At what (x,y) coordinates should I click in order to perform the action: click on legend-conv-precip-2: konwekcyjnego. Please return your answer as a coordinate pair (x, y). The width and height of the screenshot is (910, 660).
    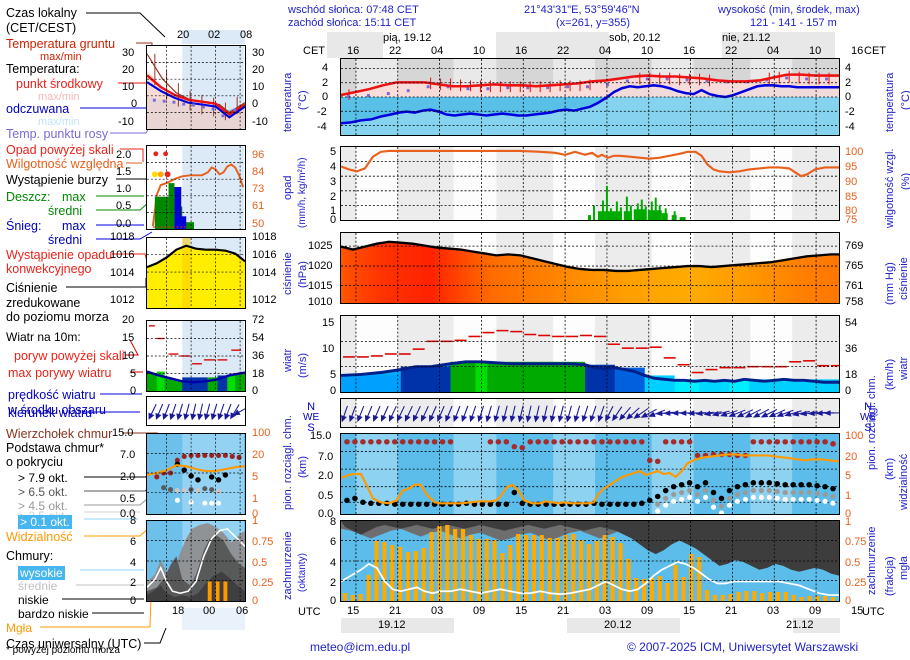
    Looking at the image, I should click on (49, 269).